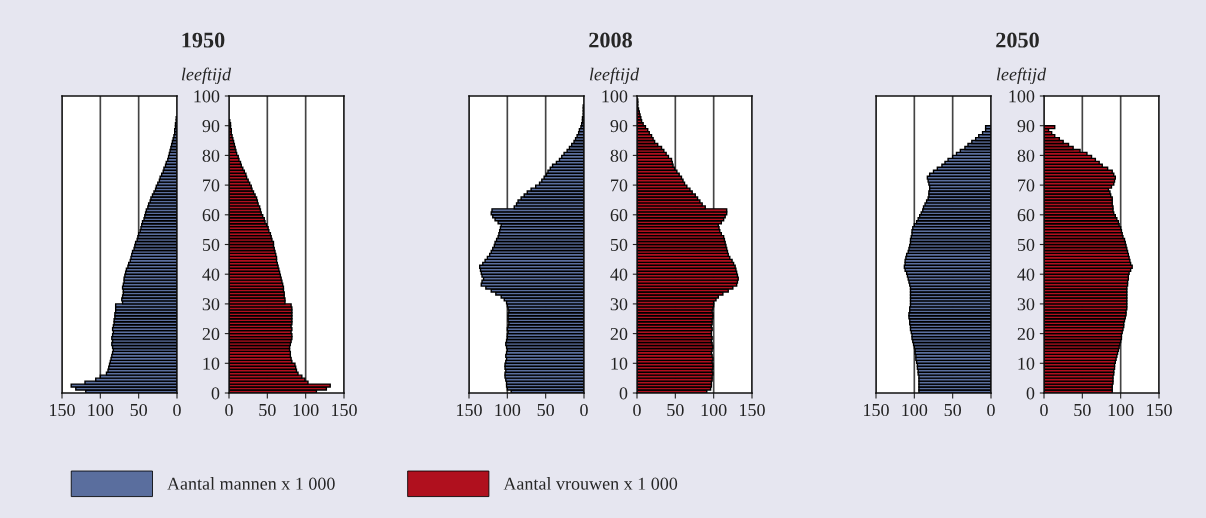 This screenshot has height=518, width=1206. Describe the element at coordinates (590, 483) in the screenshot. I see `legend-label: Aantal vrouwen x 1 000` at that location.